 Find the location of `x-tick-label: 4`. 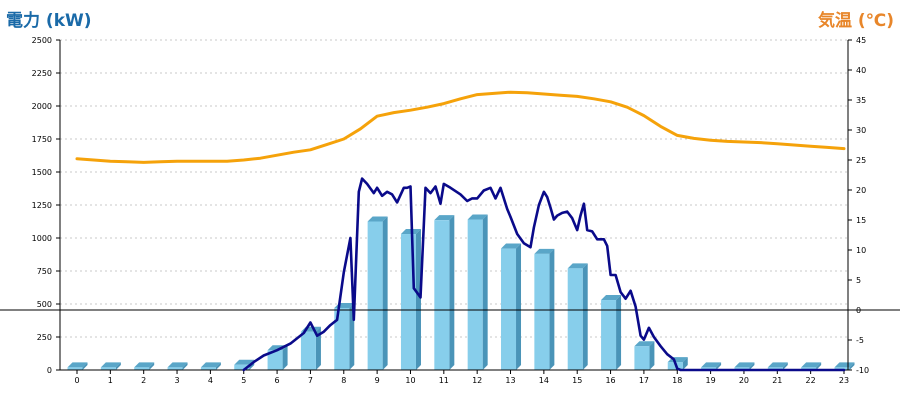

x-tick-label: 4 is located at coordinates (210, 380).